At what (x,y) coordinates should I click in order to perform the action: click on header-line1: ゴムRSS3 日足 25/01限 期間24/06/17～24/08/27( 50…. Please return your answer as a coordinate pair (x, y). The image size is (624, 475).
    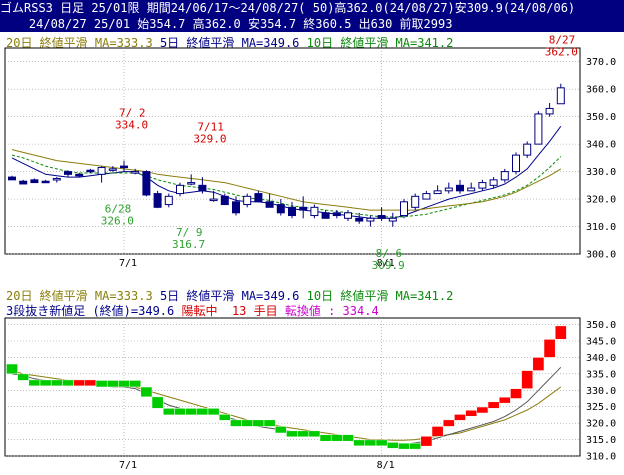
    Looking at the image, I should click on (288, 8).